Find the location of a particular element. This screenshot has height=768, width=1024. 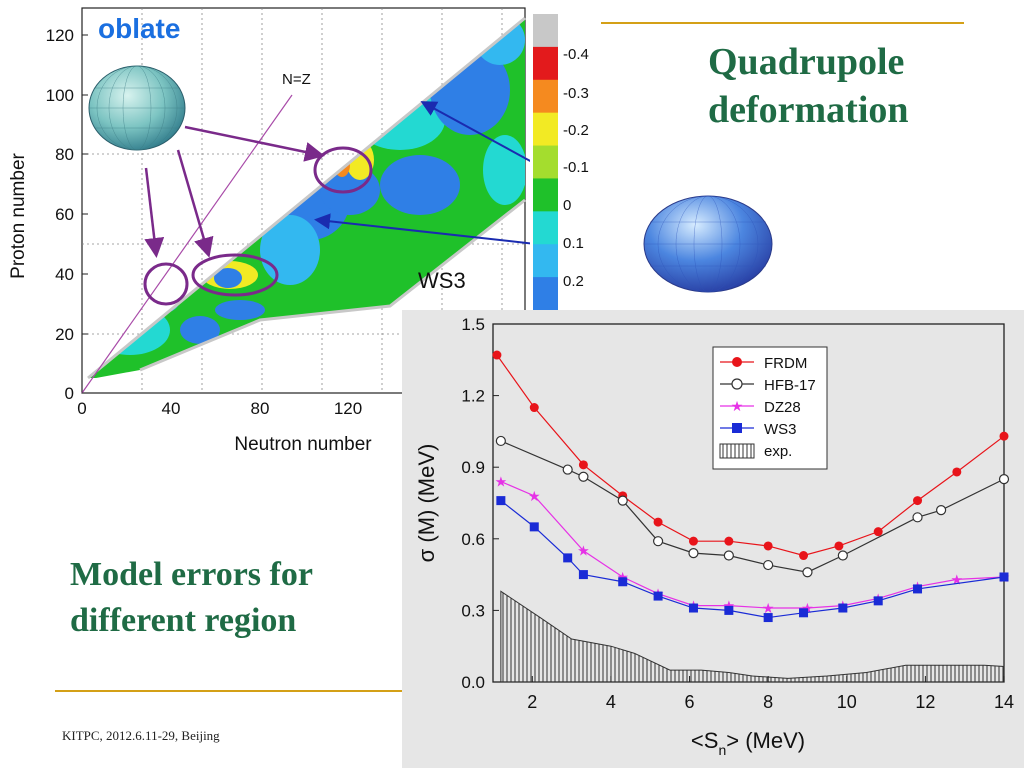

heatmap-xtick: 80 is located at coordinates (260, 408).